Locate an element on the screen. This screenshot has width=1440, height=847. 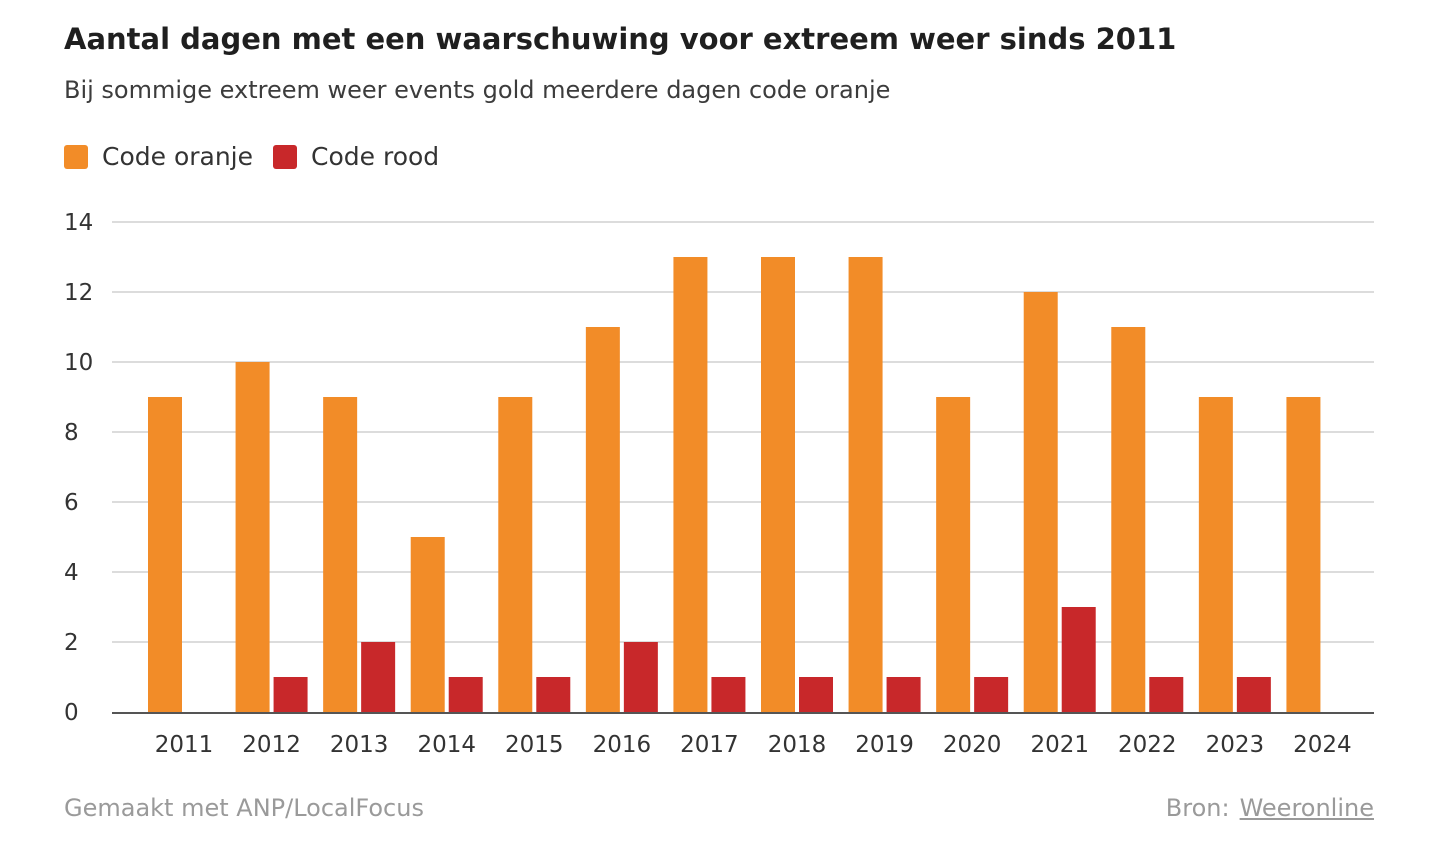
legend-item-code-oranje: Code oranje is located at coordinates (158, 156).